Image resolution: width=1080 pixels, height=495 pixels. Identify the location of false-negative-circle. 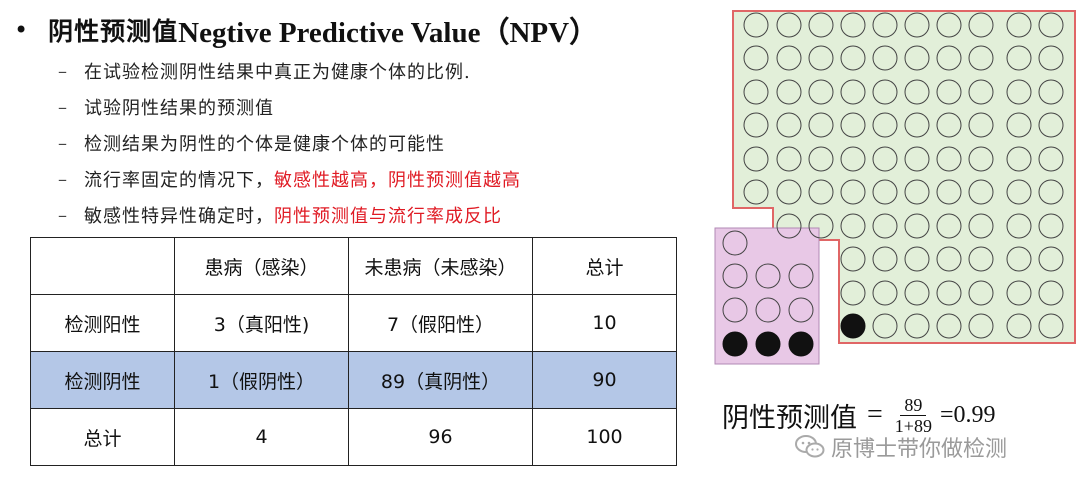
(853, 326).